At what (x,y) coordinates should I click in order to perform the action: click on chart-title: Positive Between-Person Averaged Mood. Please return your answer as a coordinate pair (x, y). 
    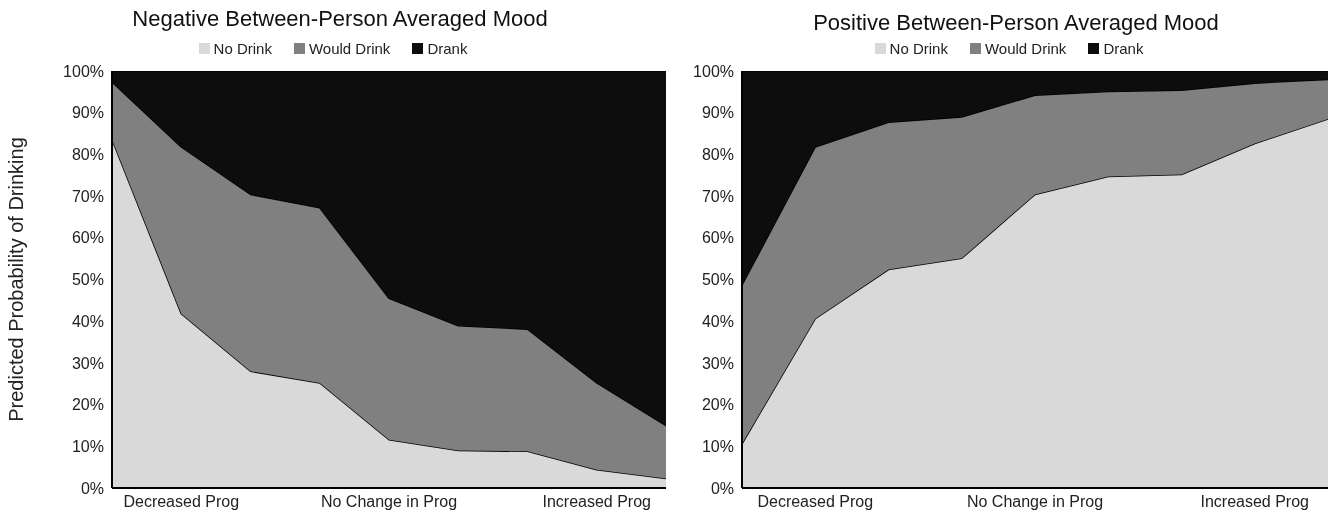
    Looking at the image, I should click on (1016, 23).